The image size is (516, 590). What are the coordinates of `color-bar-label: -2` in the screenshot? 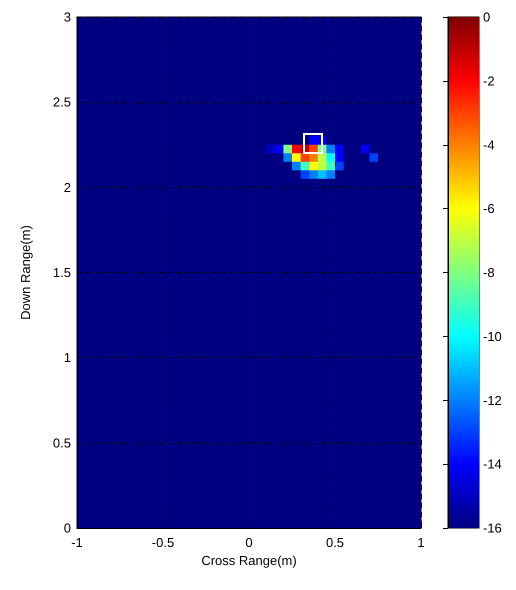 It's located at (489, 80).